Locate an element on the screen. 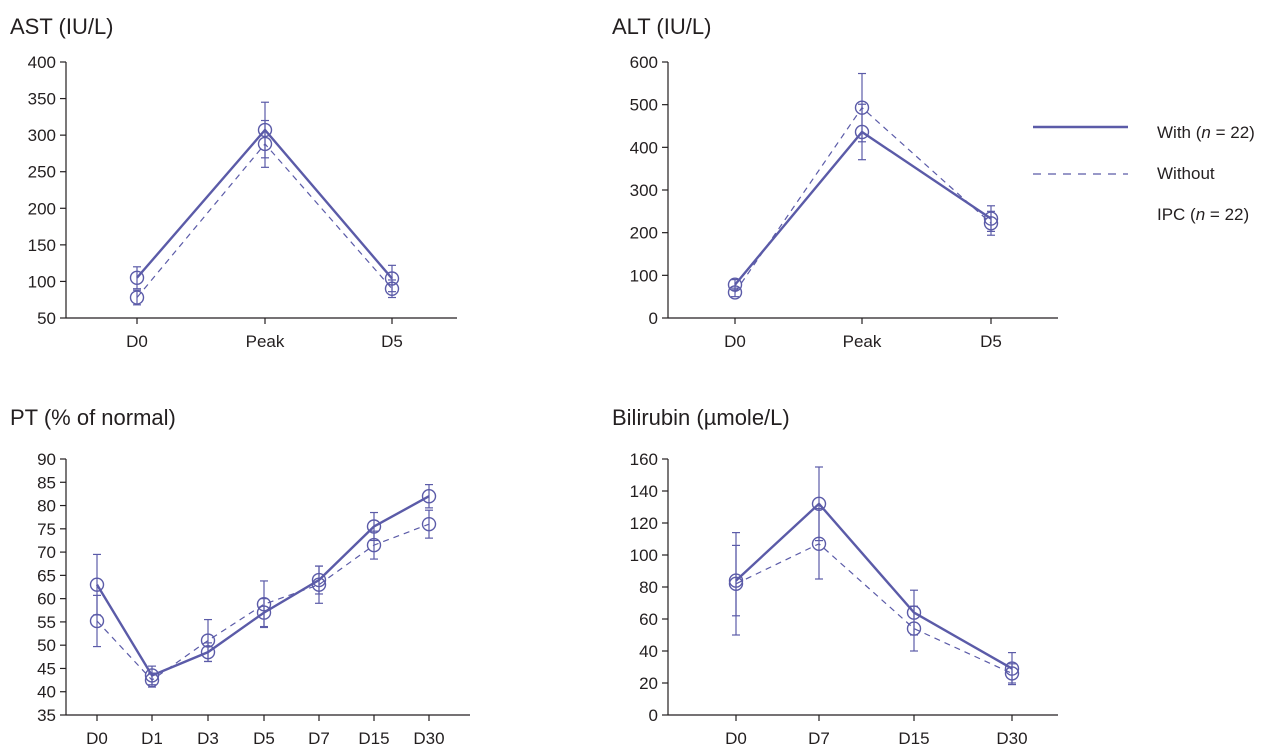 Image resolution: width=1282 pixels, height=746 pixels. y-tick-label: 120 is located at coordinates (644, 523).